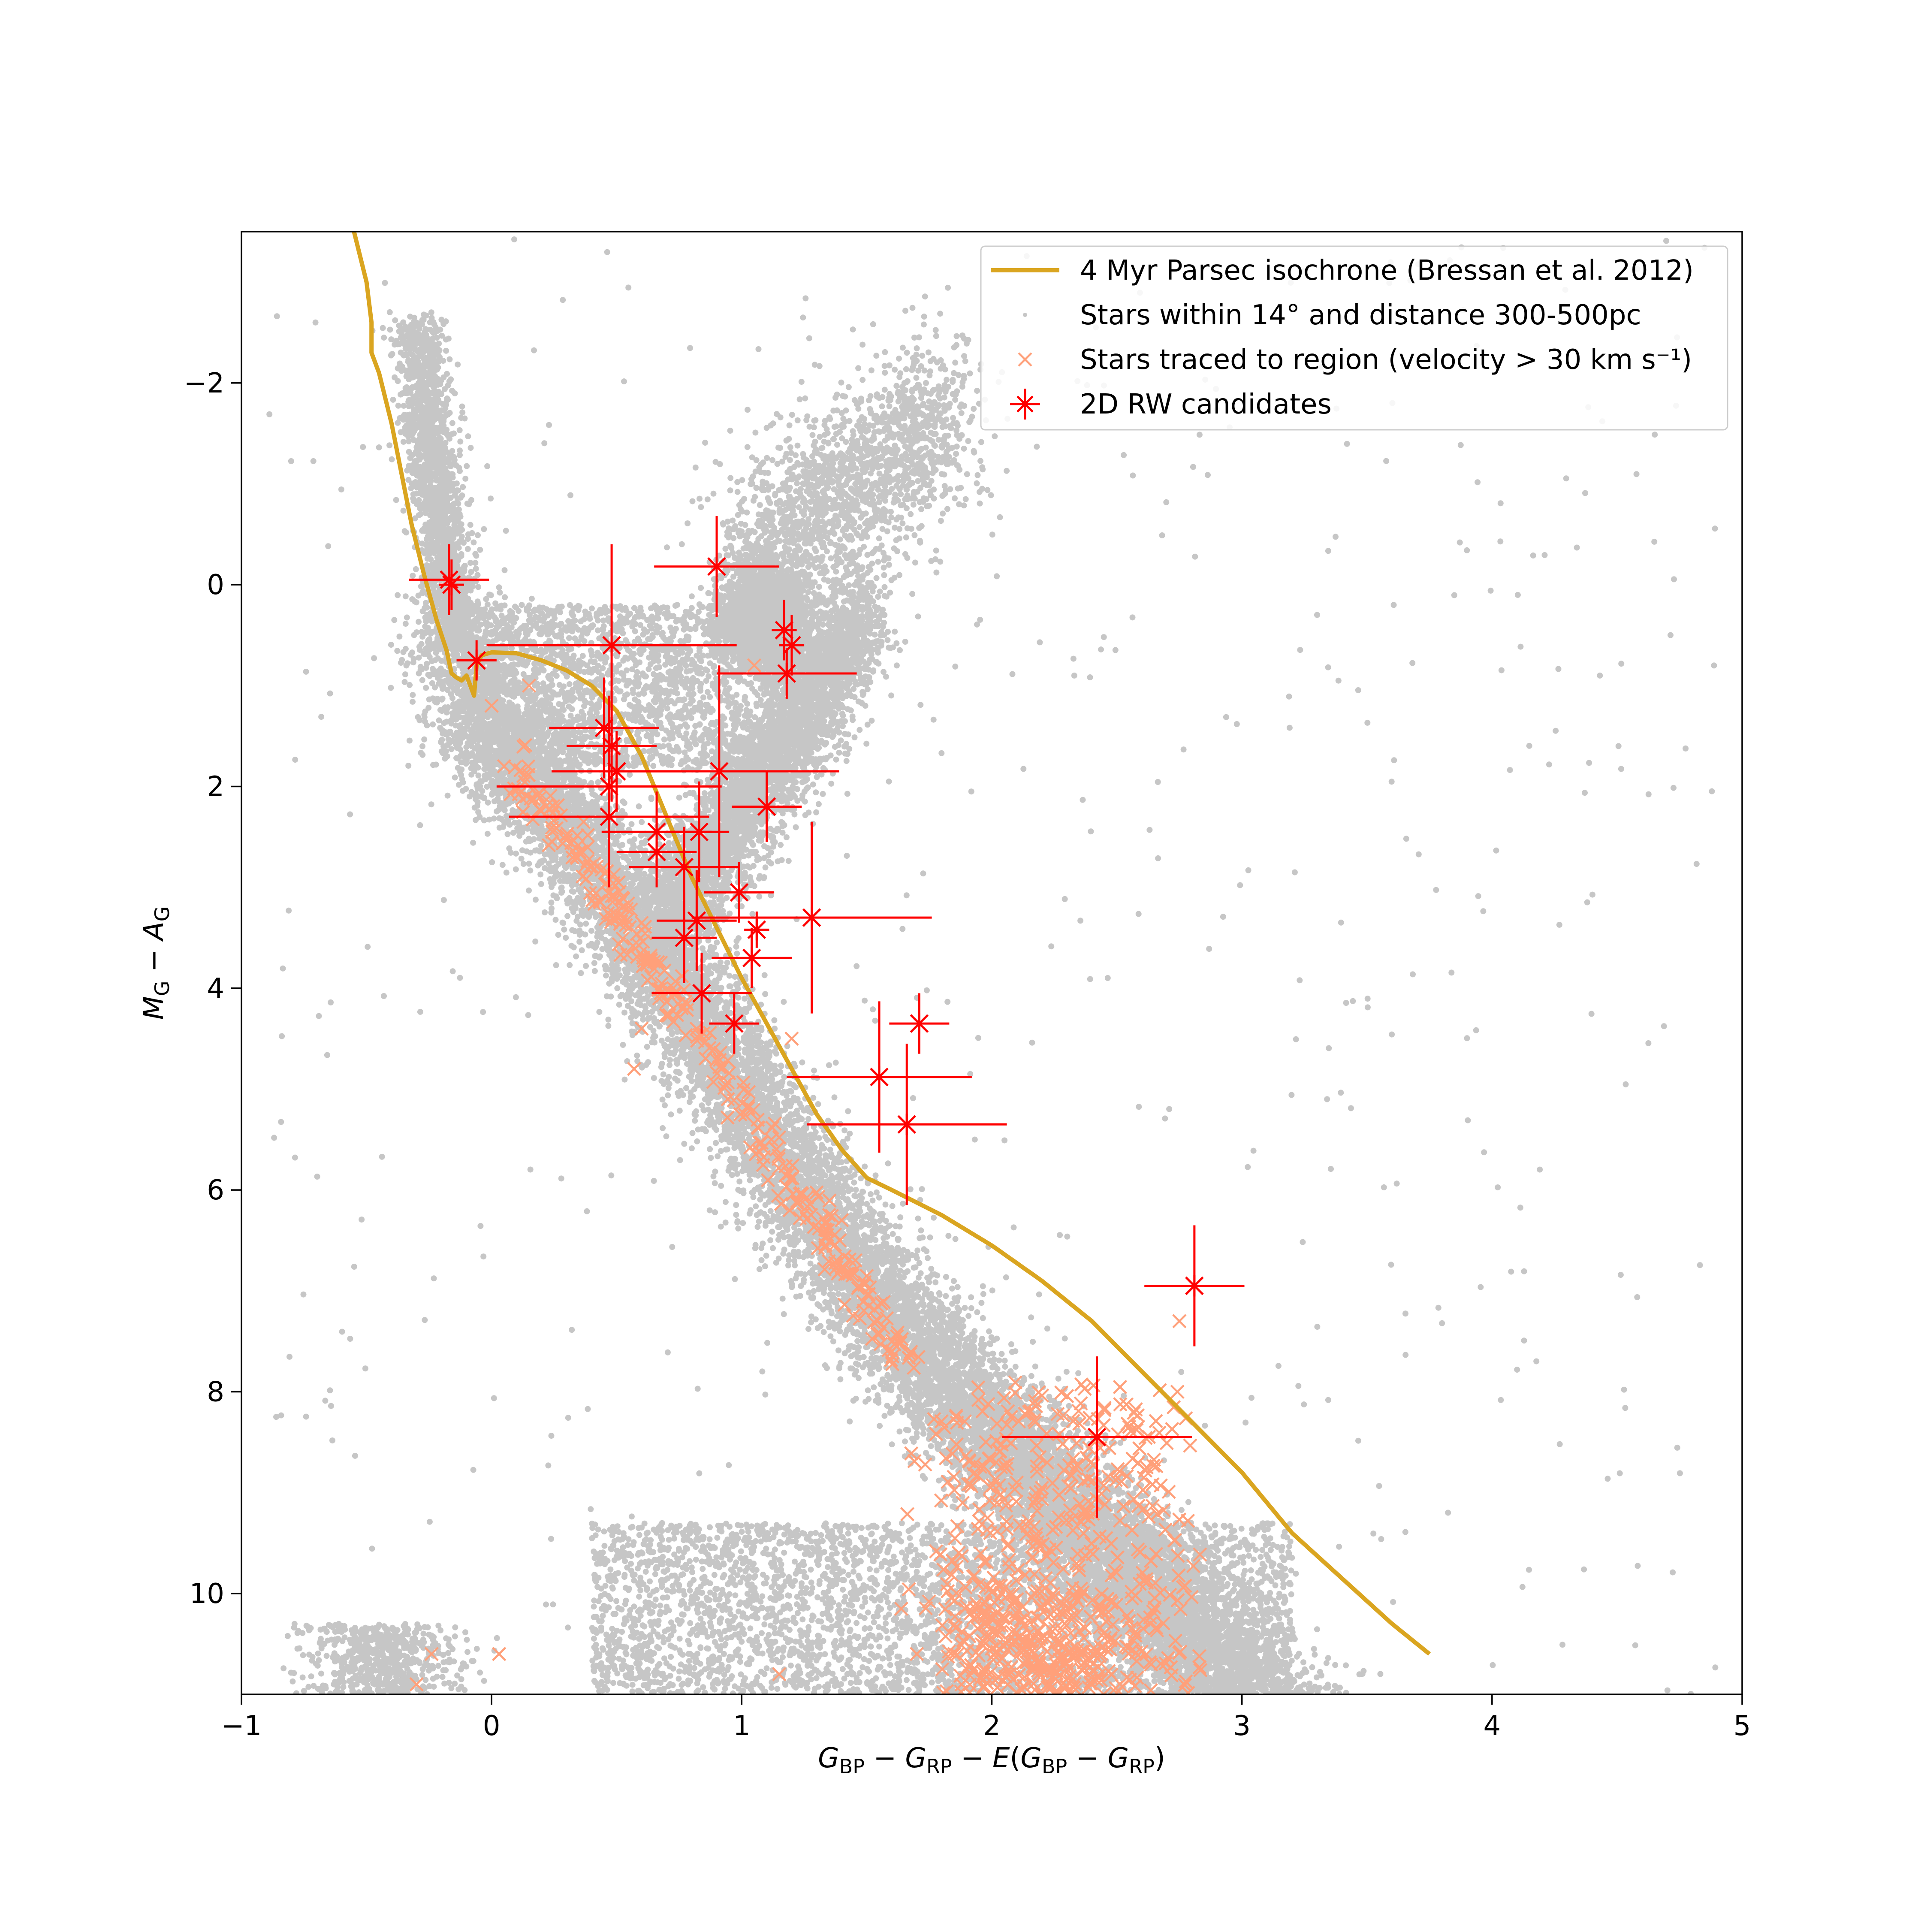 The height and width of the screenshot is (1932, 1930). I want to click on label-part: (, so click(1015, 1758).